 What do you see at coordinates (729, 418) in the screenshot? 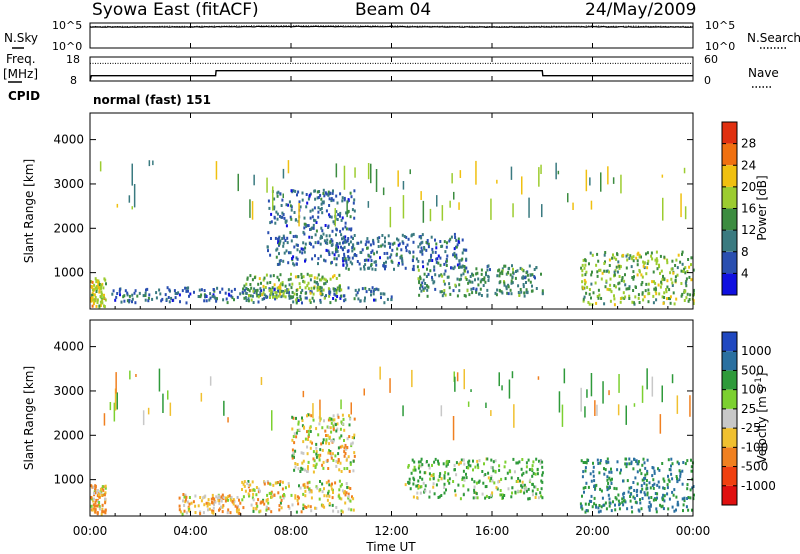
I see `colorbar-frame` at bounding box center [729, 418].